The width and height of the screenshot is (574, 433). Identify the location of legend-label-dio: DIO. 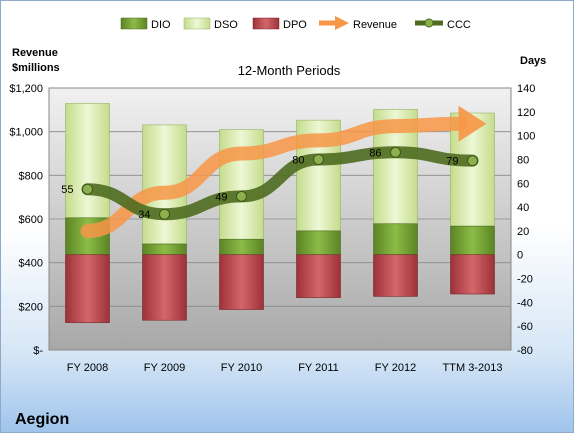
(161, 25).